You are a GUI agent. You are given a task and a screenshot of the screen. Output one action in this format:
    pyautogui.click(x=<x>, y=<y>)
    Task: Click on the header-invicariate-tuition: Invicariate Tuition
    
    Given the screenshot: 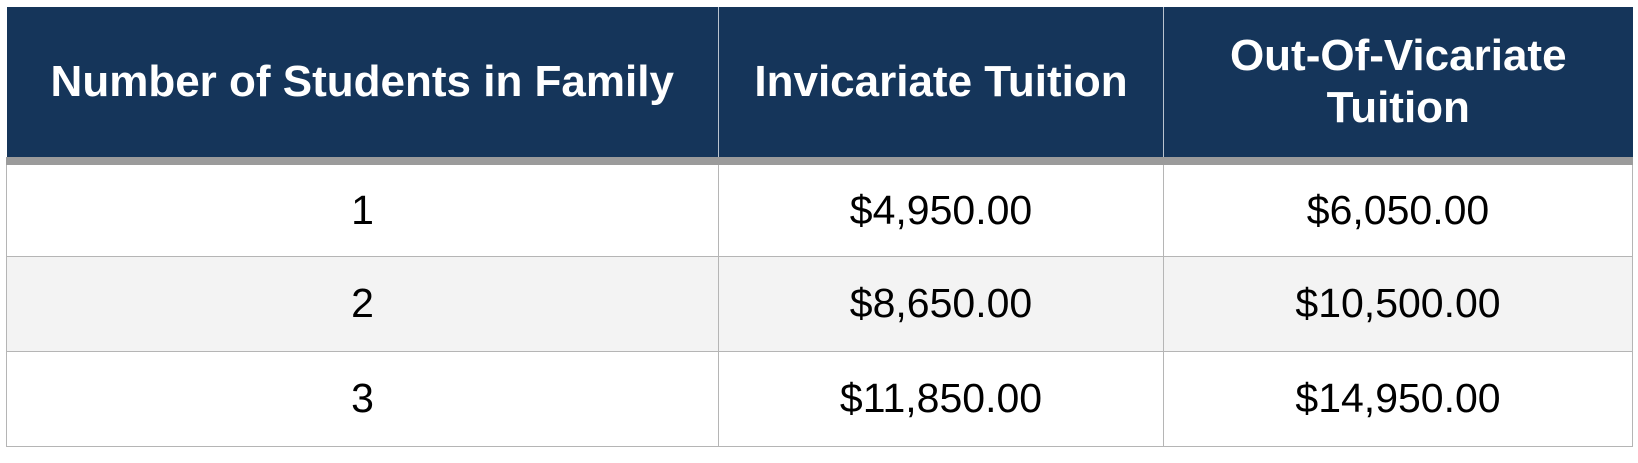 What is the action you would take?
    pyautogui.click(x=941, y=86)
    